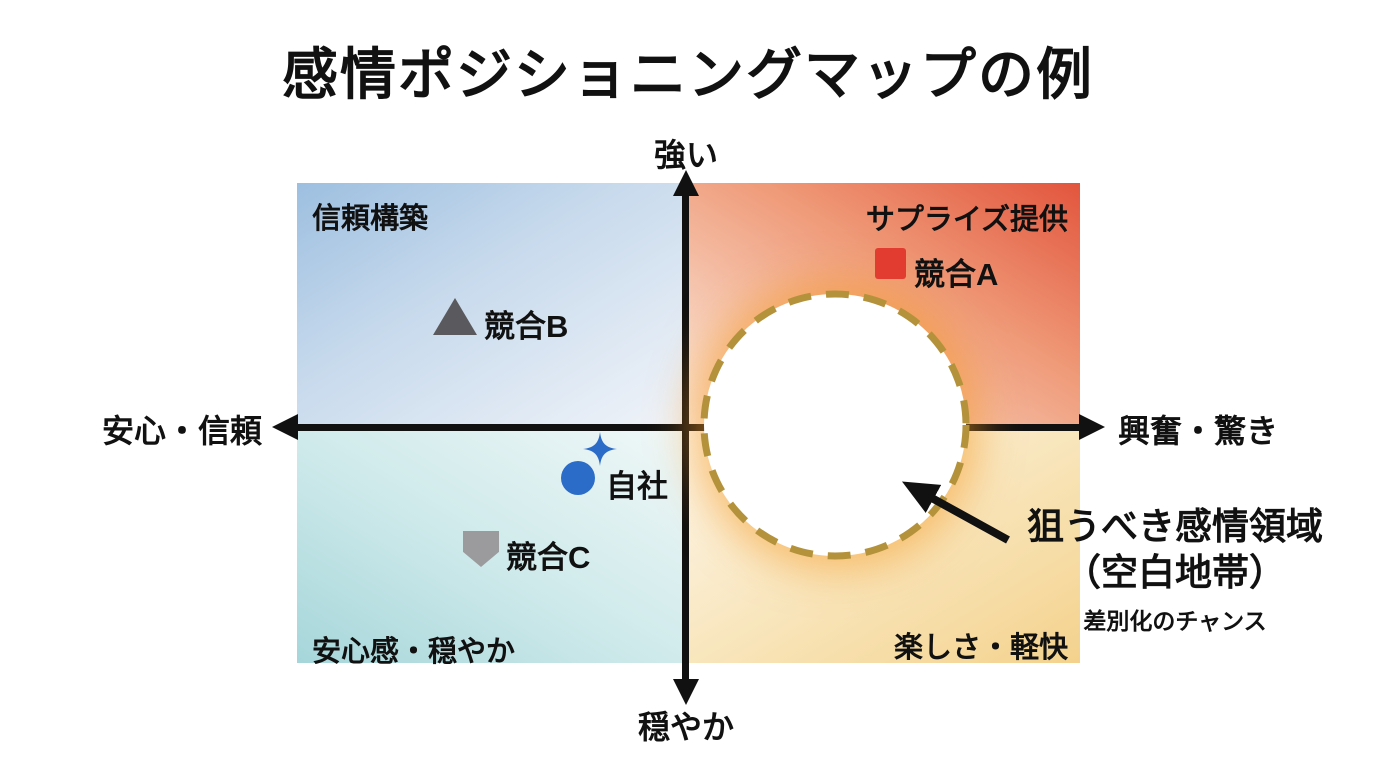  I want to click on target-zone-dashed-circle, so click(835, 425).